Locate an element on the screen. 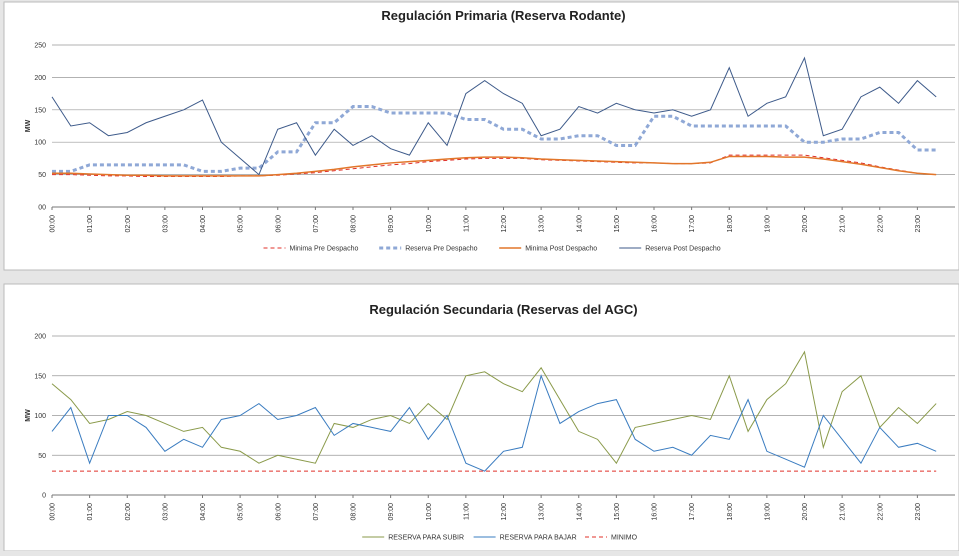 This screenshot has height=556, width=959. y-tick-label: 250 is located at coordinates (40, 46).